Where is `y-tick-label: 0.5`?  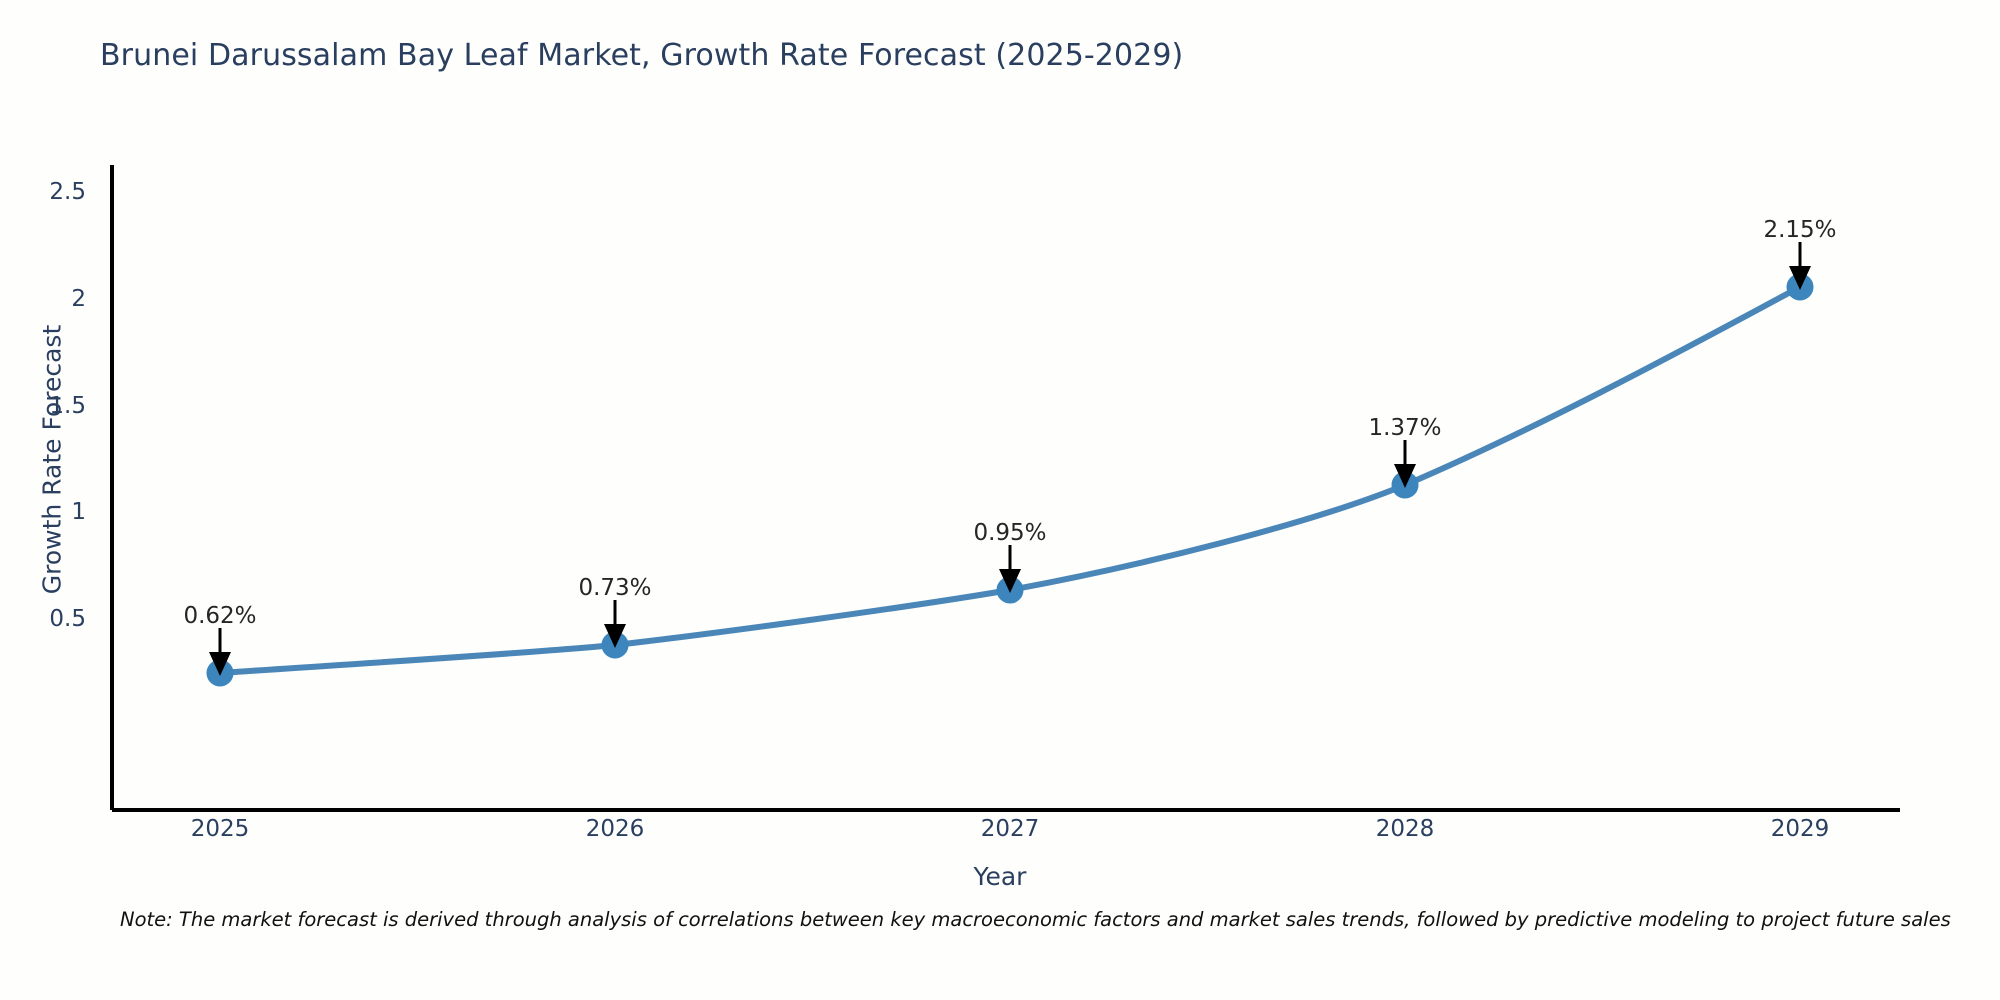
y-tick-label: 0.5 is located at coordinates (67, 619).